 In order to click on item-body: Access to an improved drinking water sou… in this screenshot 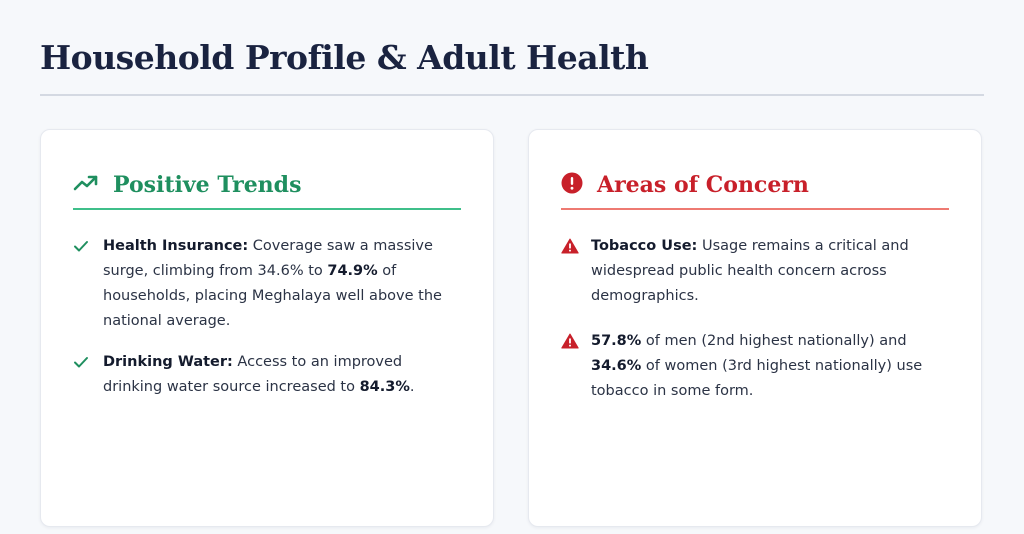, I will do `click(253, 374)`.